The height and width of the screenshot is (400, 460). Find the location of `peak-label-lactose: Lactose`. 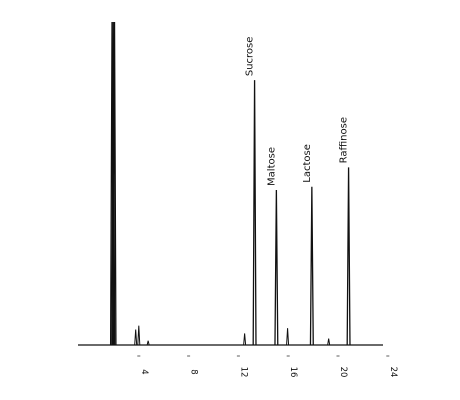

peak-label-lactose: Lactose is located at coordinates (307, 163).